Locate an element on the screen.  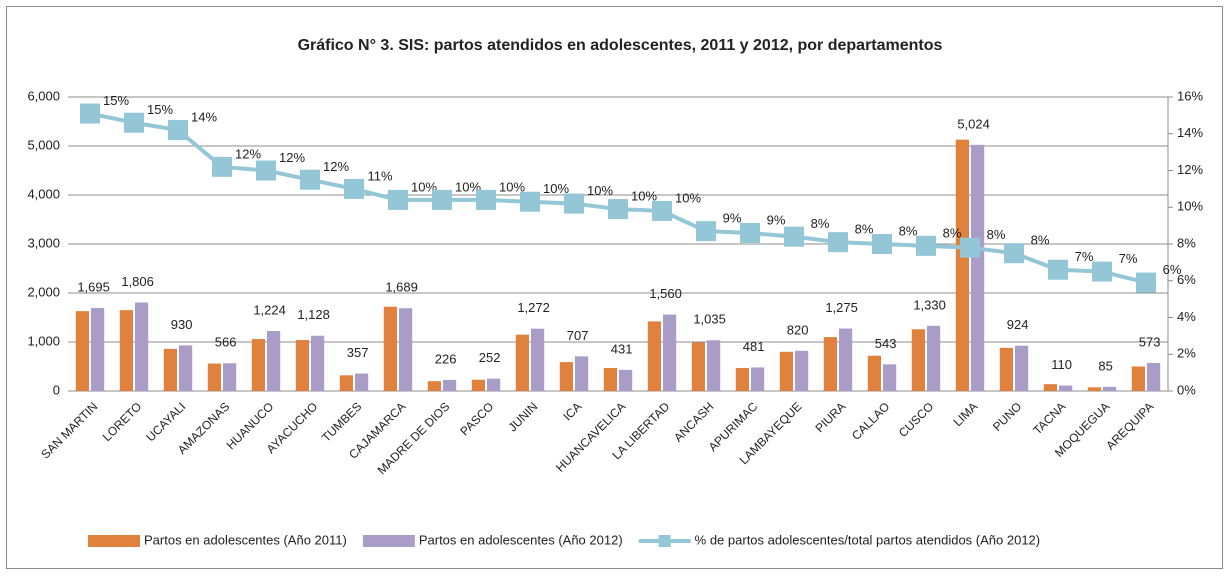
y-tick-label: 4,000 is located at coordinates (43, 193).